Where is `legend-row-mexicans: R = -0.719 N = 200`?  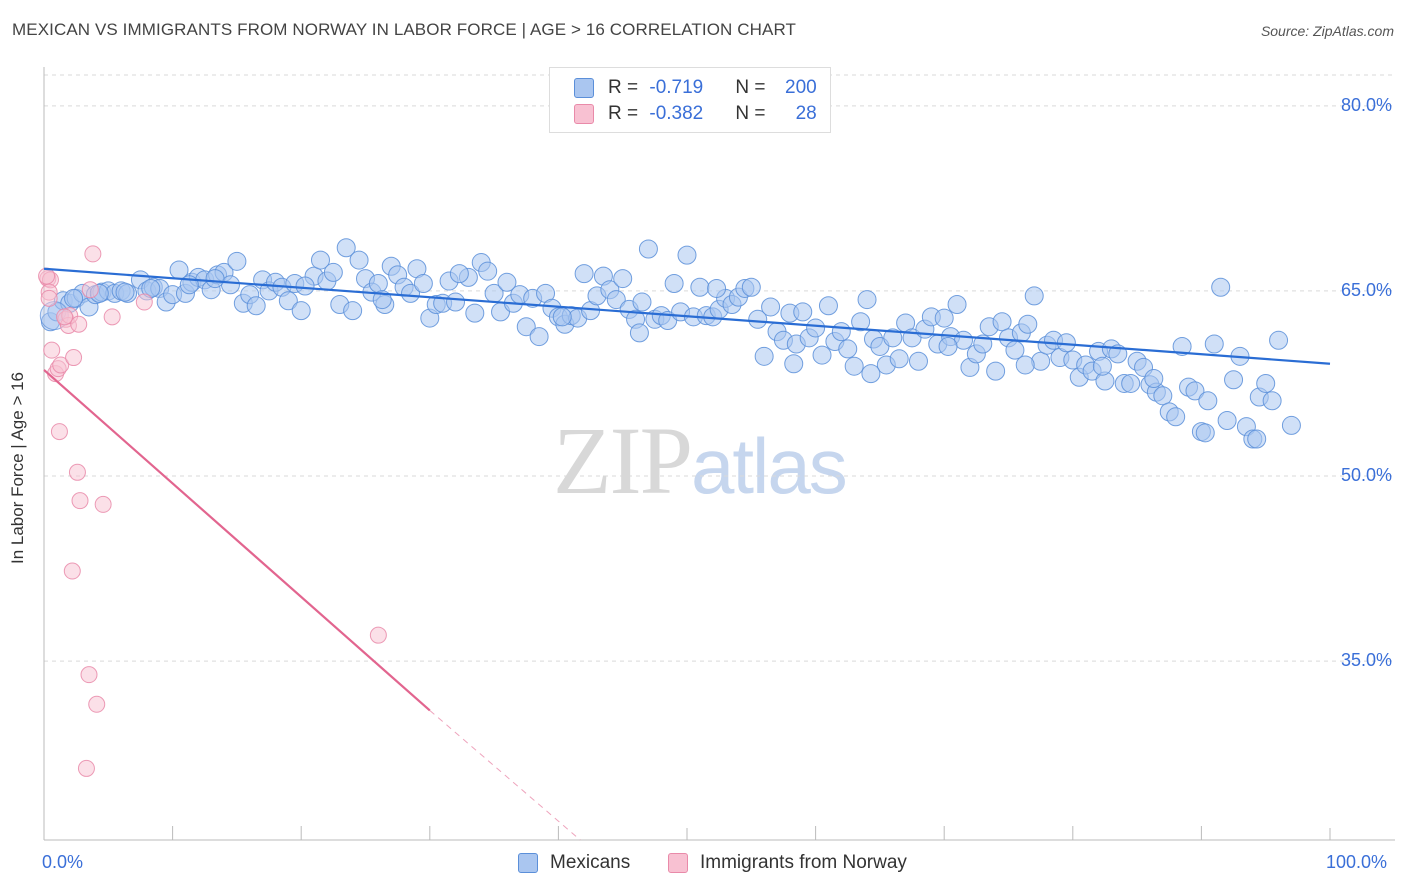
legend-row-mexicans: R = -0.719 N = 200 is located at coordinates (695, 88).